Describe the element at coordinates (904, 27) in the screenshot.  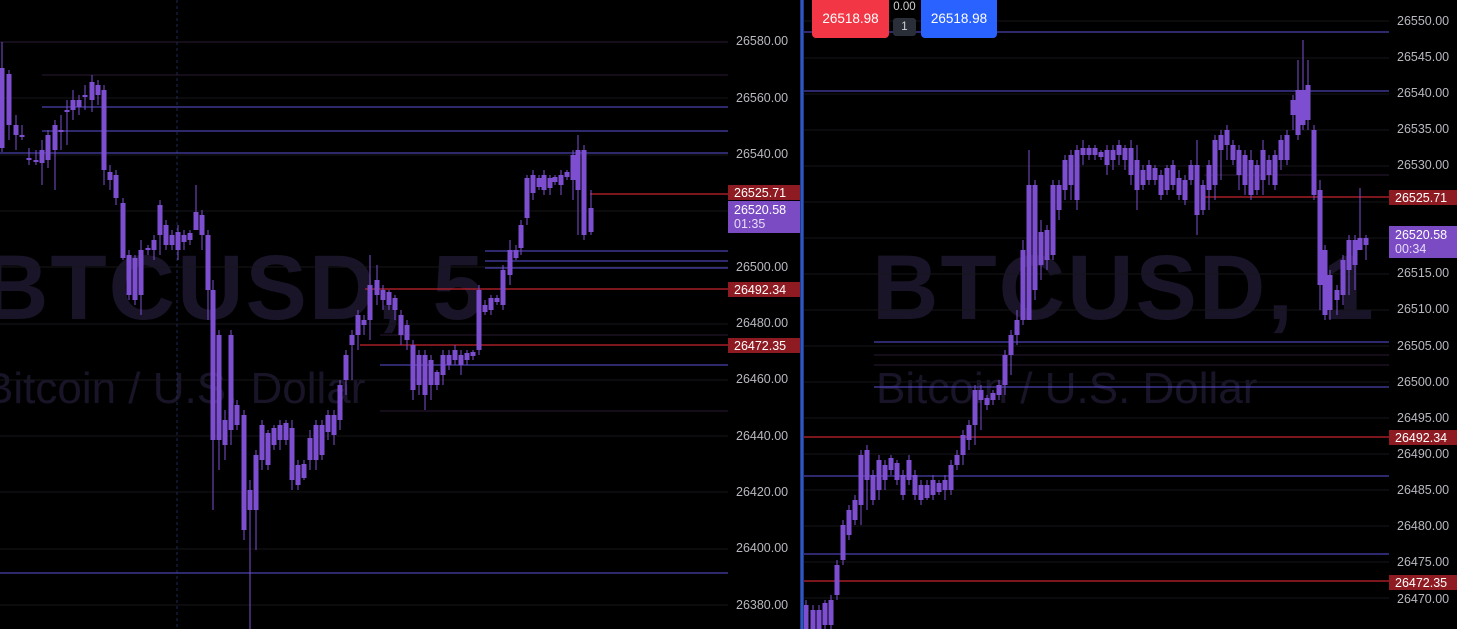
I see `quantity-field: 1` at that location.